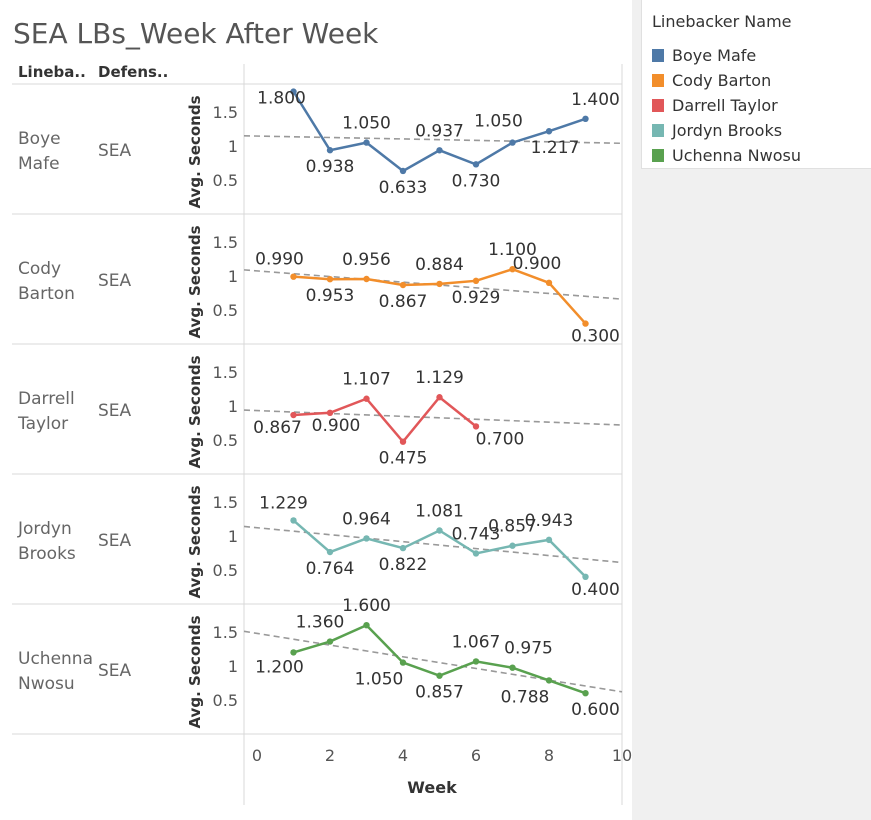  What do you see at coordinates (196, 33) in the screenshot?
I see `chart-title: SEA LBs_Week After Week` at bounding box center [196, 33].